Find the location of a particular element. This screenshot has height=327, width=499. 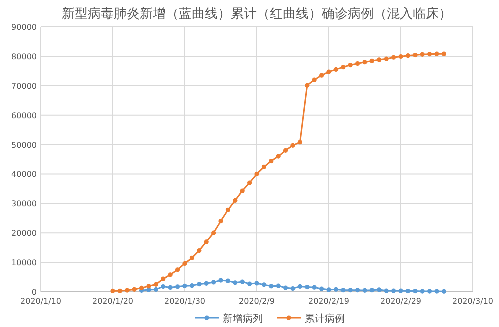

chart-title: 新型病毒肺炎新增（蓝曲线）累计（红曲线）确诊病例（混入临床） is located at coordinates (257, 14).